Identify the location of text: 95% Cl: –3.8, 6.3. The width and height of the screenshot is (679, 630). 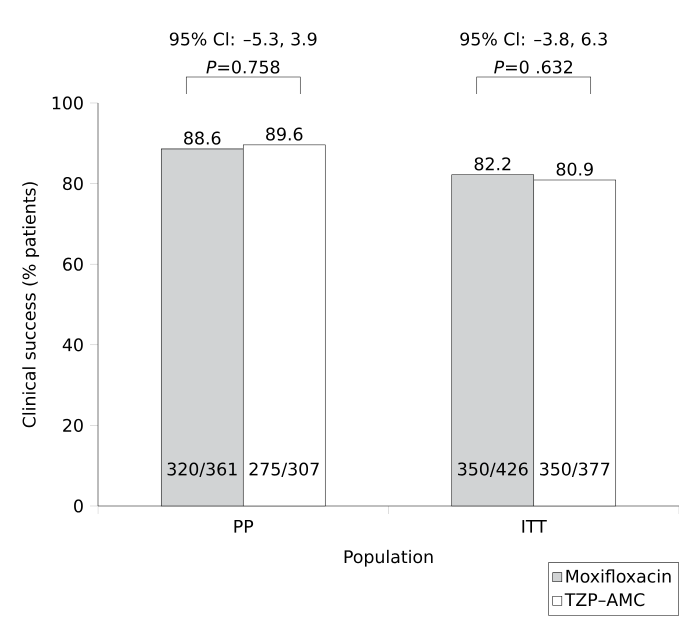
(533, 40).